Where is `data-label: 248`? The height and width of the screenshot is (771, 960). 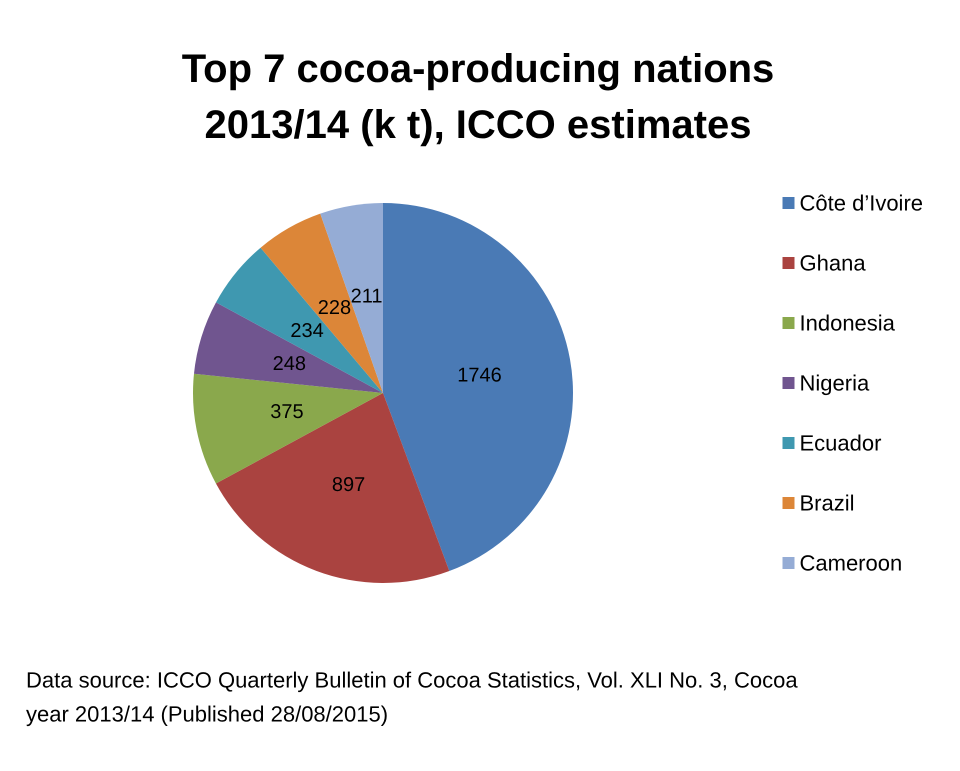 data-label: 248 is located at coordinates (289, 364).